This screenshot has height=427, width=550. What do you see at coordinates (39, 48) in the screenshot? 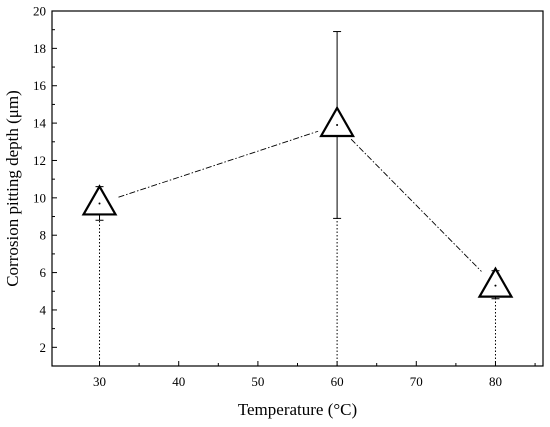
I see `y-tick-label: 18` at bounding box center [39, 48].